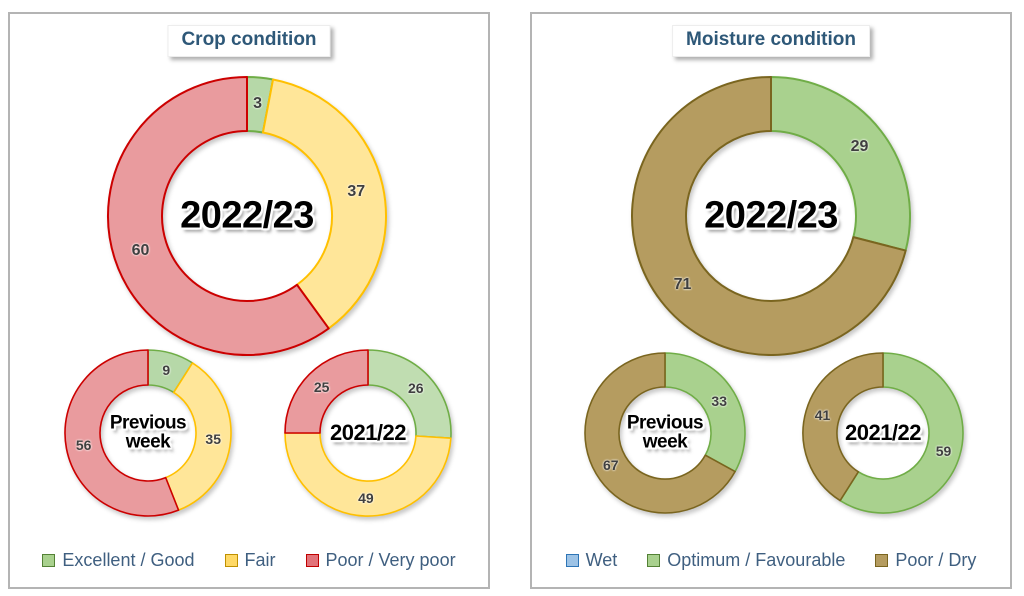 The height and width of the screenshot is (596, 1024). What do you see at coordinates (719, 400) in the screenshot?
I see `slice-value-label: 33` at bounding box center [719, 400].